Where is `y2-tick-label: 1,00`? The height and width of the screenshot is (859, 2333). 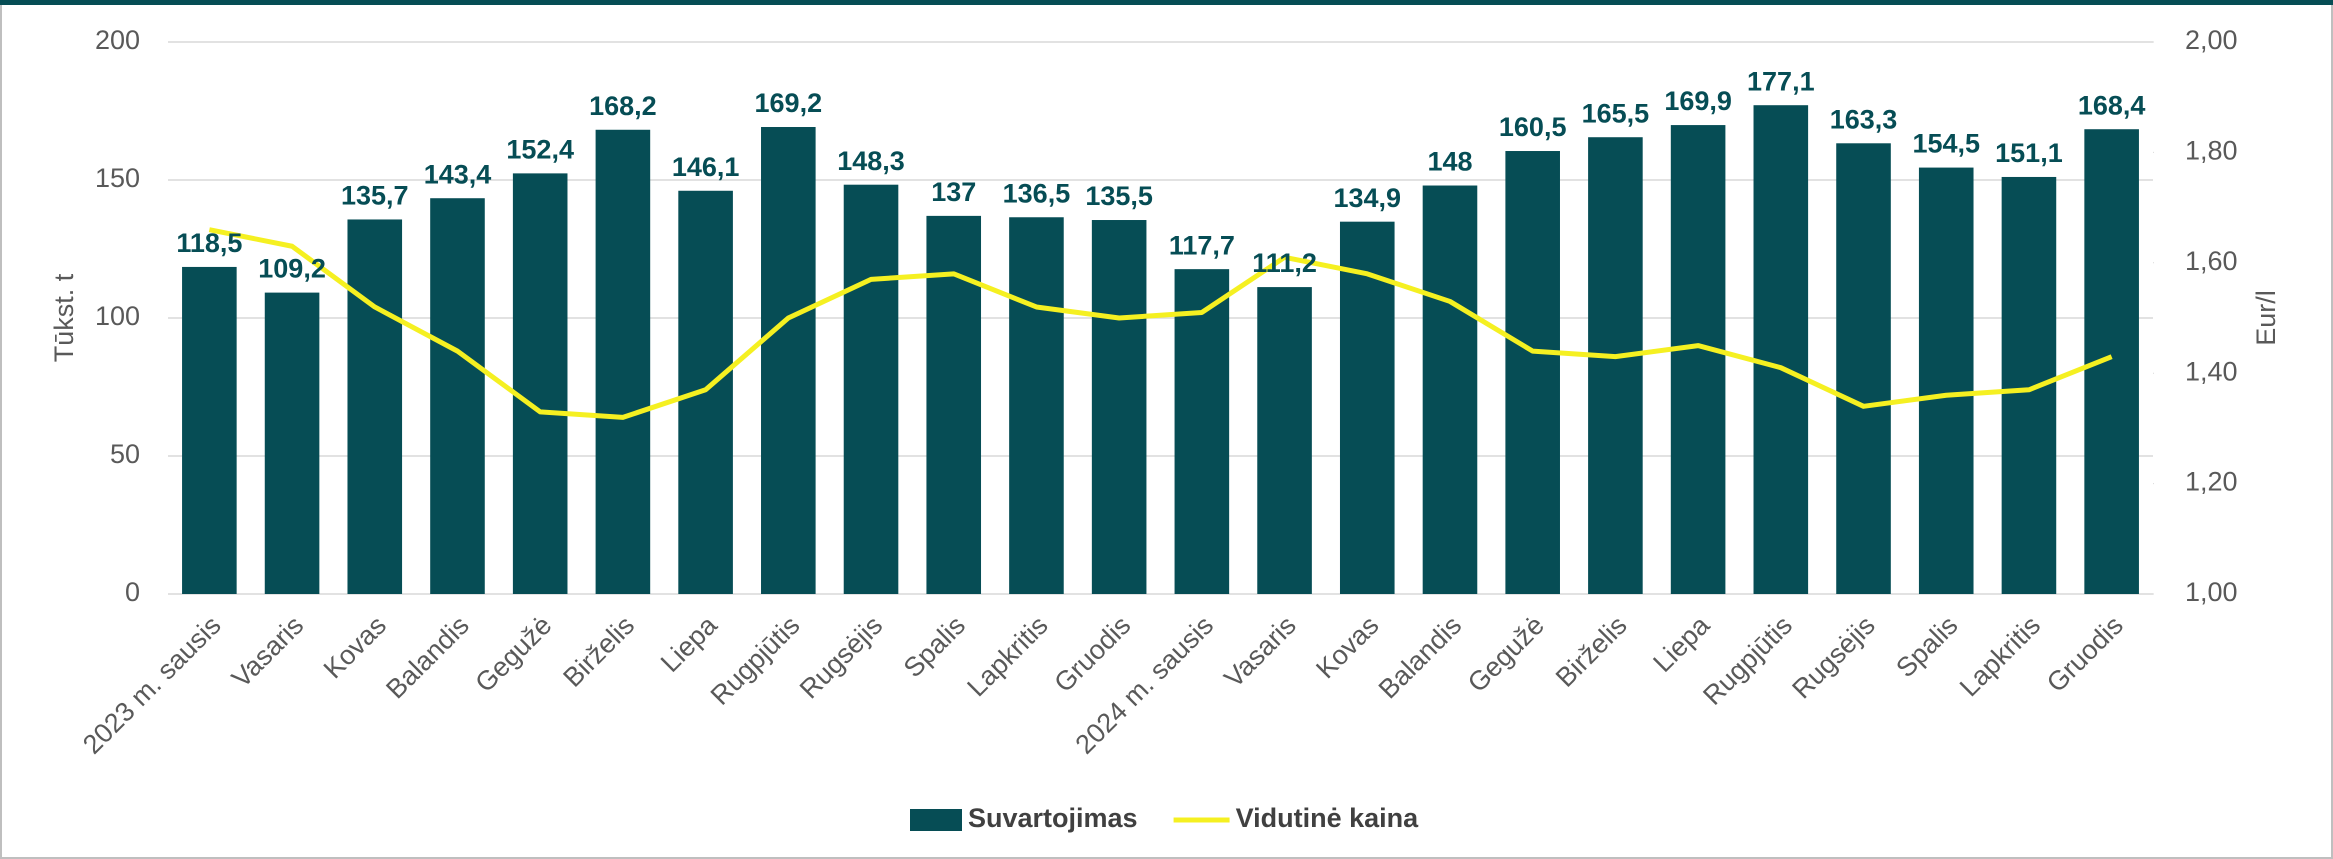
y2-tick-label: 1,00 is located at coordinates (2211, 592).